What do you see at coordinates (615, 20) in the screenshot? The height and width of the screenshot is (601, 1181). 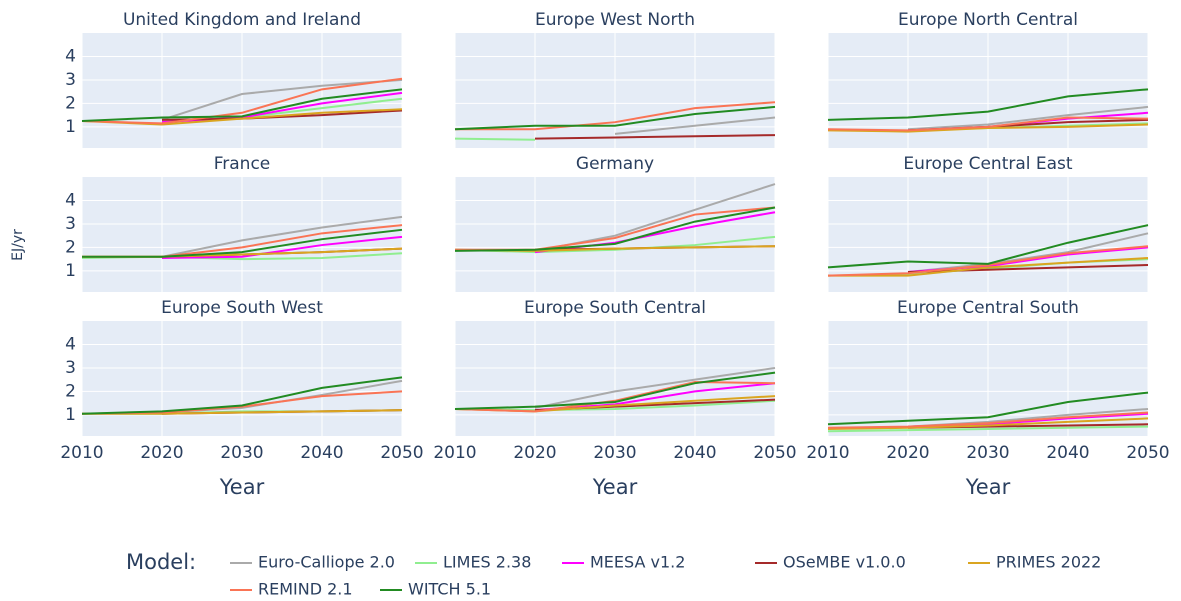 I see `panel-title: Europe West North` at bounding box center [615, 20].